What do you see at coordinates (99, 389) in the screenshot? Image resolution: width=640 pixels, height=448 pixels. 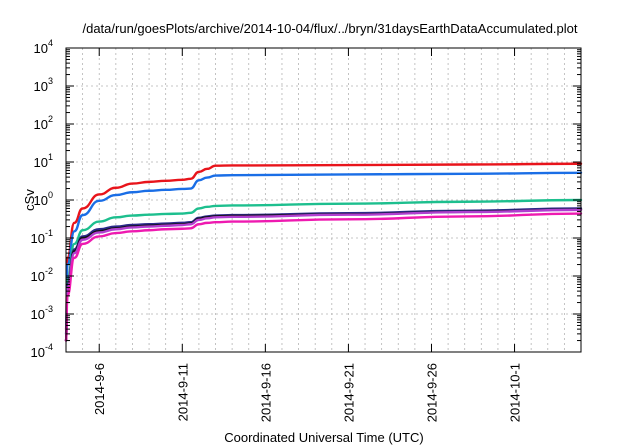 I see `x-tick-label: 2014-9-6` at bounding box center [99, 389].